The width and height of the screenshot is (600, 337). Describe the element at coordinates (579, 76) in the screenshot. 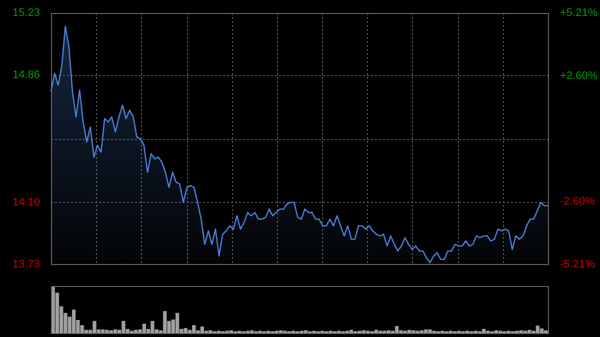

I see `y2-tick-label: +2.60%` at that location.